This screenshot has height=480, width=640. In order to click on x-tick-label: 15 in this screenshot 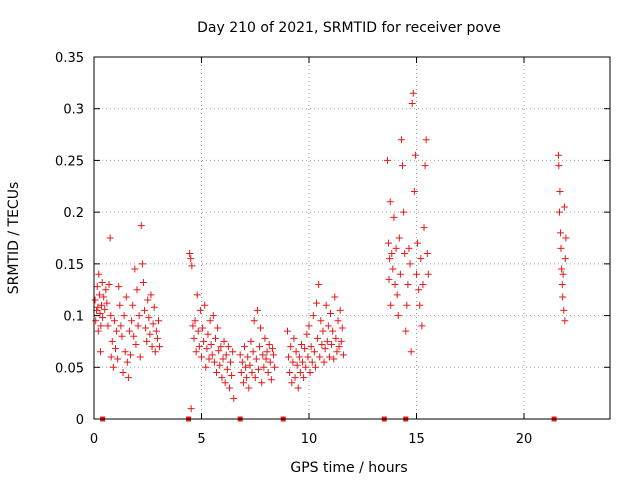, I will do `click(416, 439)`.